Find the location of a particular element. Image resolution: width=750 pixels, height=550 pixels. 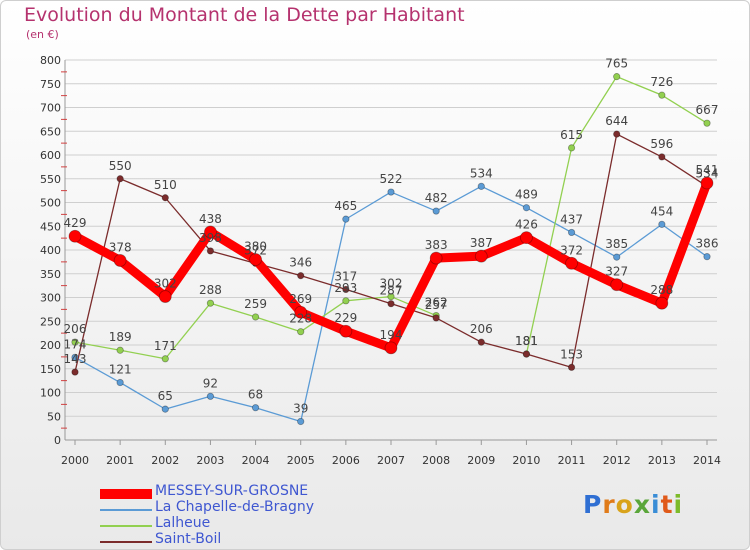

data-label: 383 is located at coordinates (436, 245).